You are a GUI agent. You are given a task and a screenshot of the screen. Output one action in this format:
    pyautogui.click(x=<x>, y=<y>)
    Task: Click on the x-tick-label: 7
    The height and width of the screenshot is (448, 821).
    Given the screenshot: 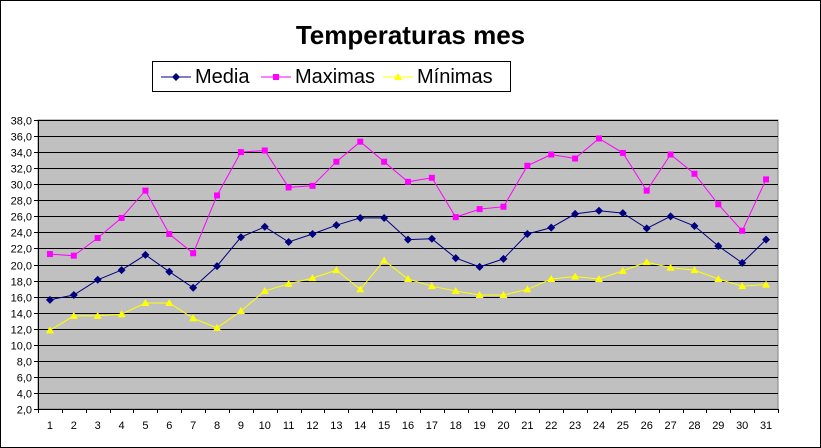 What is the action you would take?
    pyautogui.click(x=193, y=426)
    